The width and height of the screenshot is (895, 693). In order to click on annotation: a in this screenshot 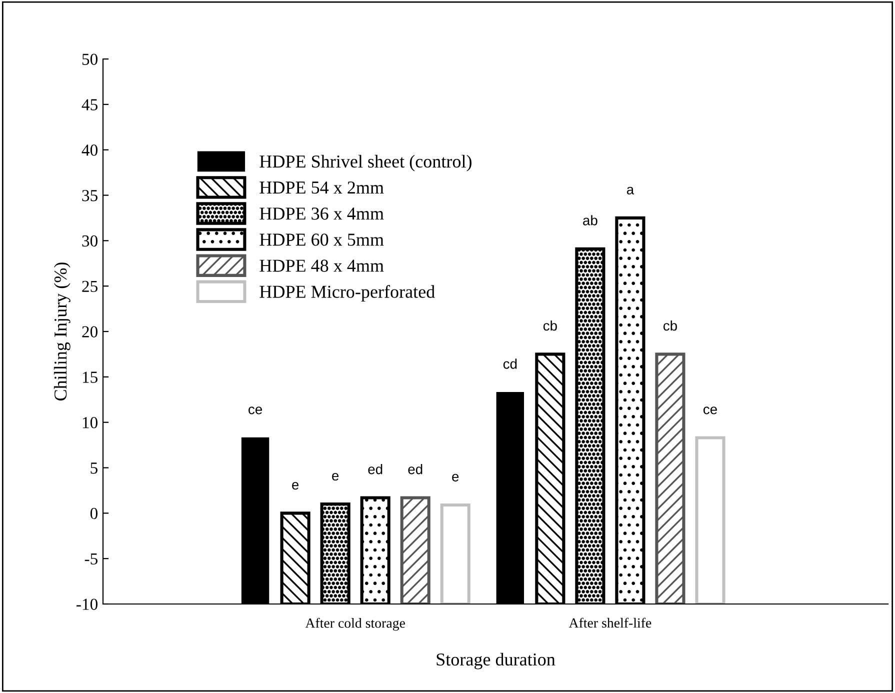, I will do `click(630, 190)`.